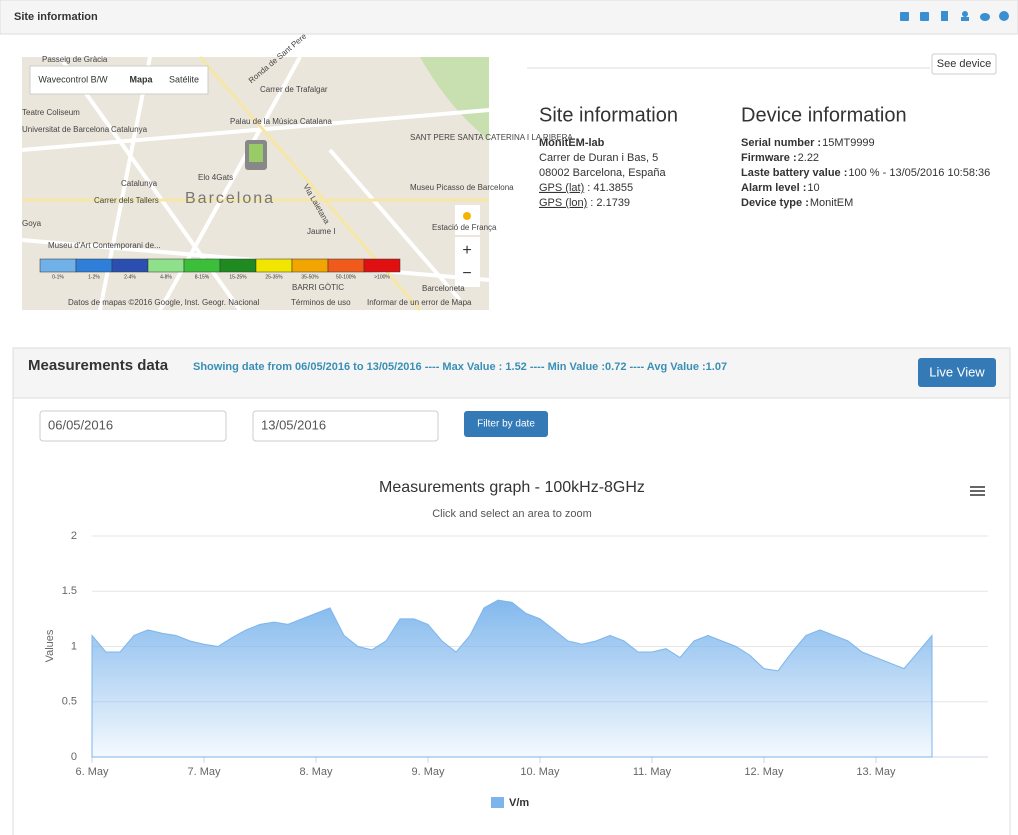  I want to click on scale-label: 25-35%, so click(274, 277).